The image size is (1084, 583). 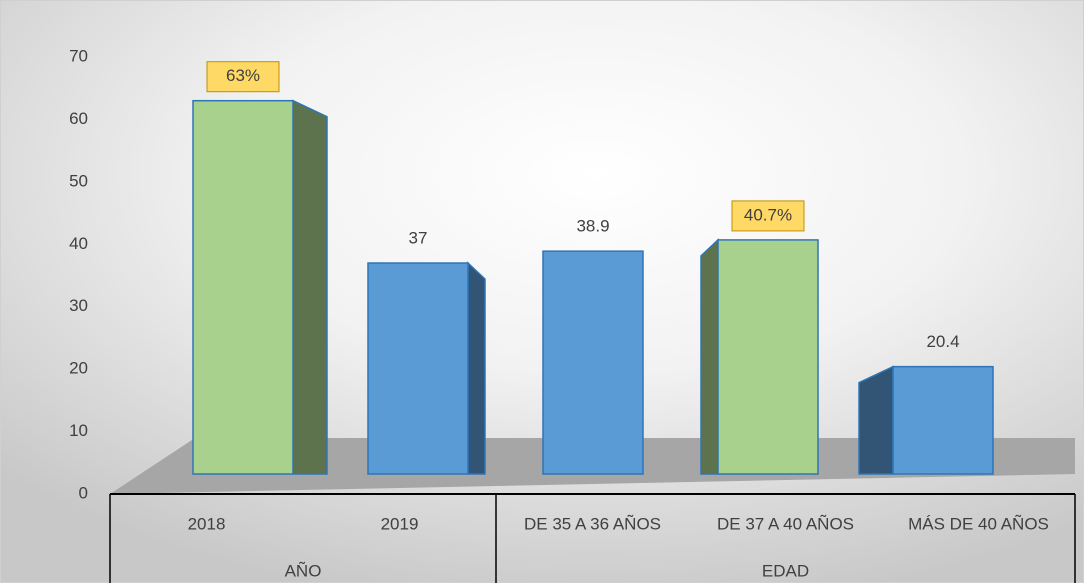 What do you see at coordinates (78, 368) in the screenshot?
I see `y-tick-label: 20` at bounding box center [78, 368].